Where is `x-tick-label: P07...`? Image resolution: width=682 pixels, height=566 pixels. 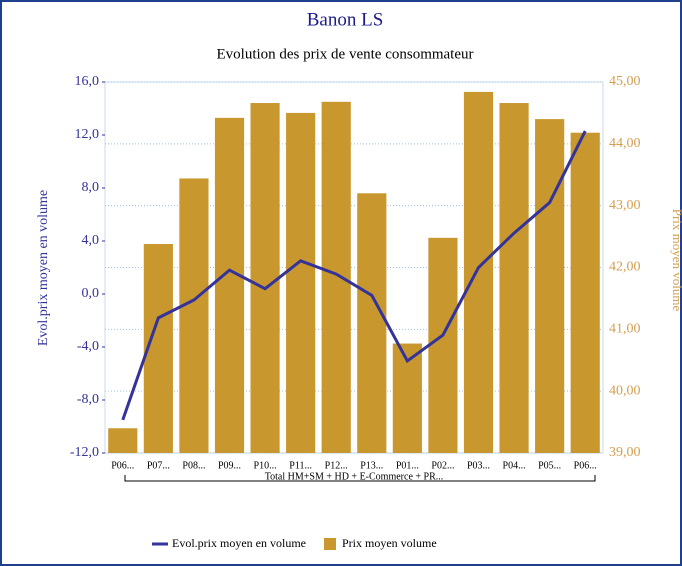
x-tick-label: P07... is located at coordinates (158, 465).